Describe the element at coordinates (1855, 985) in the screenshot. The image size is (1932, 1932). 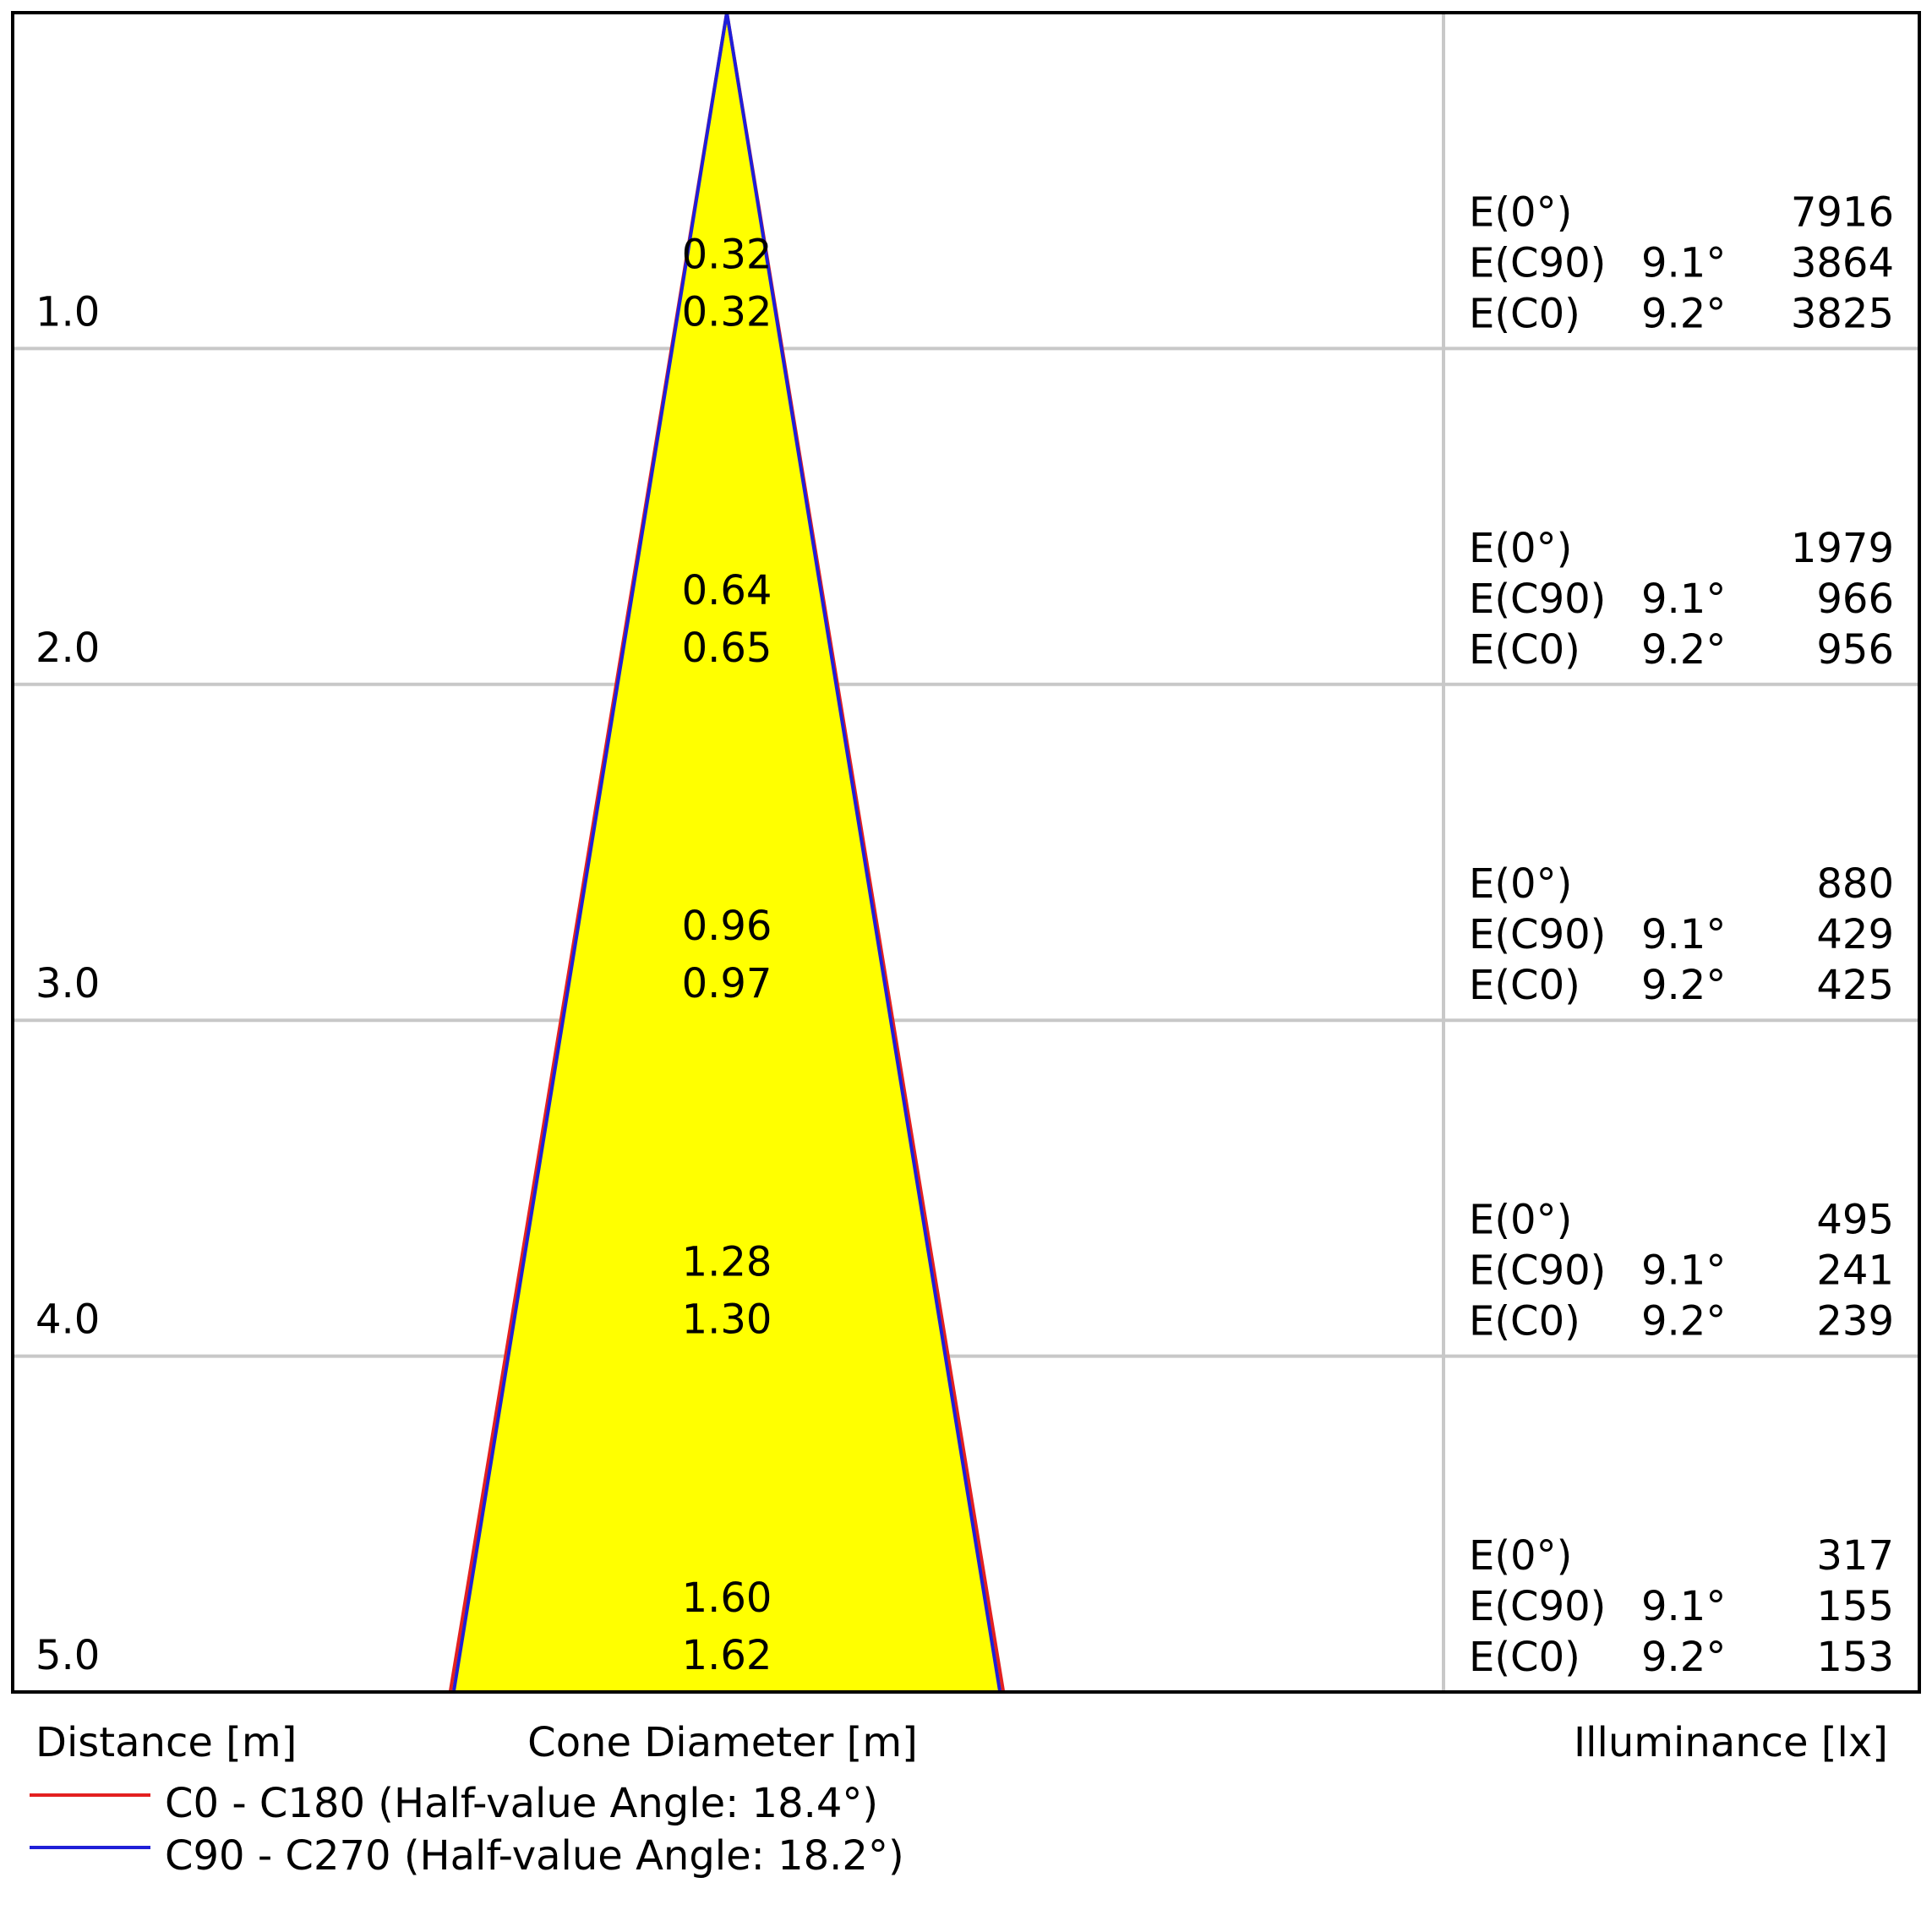
I see `illuminance-value-c0: 425` at that location.